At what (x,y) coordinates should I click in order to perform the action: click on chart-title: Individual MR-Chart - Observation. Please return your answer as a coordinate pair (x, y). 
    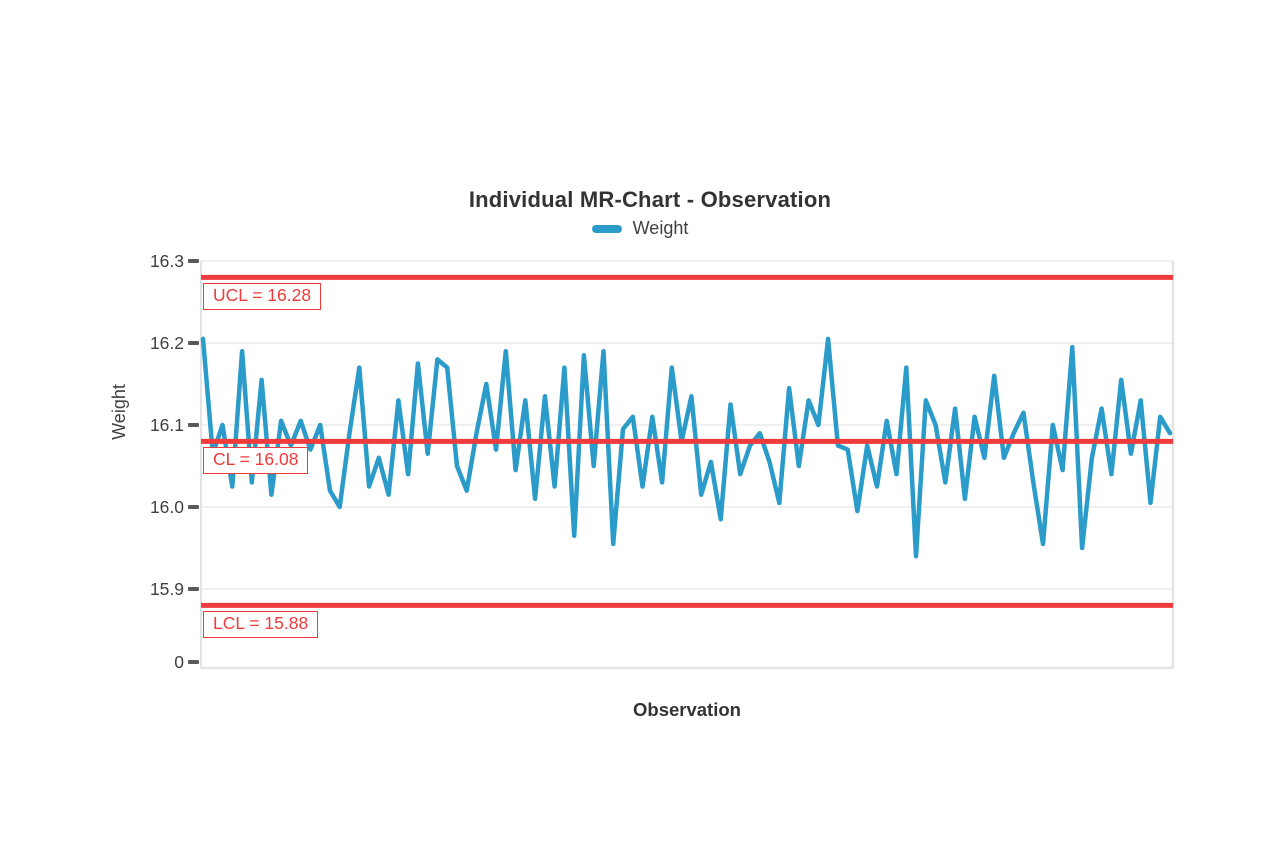
    Looking at the image, I should click on (650, 199).